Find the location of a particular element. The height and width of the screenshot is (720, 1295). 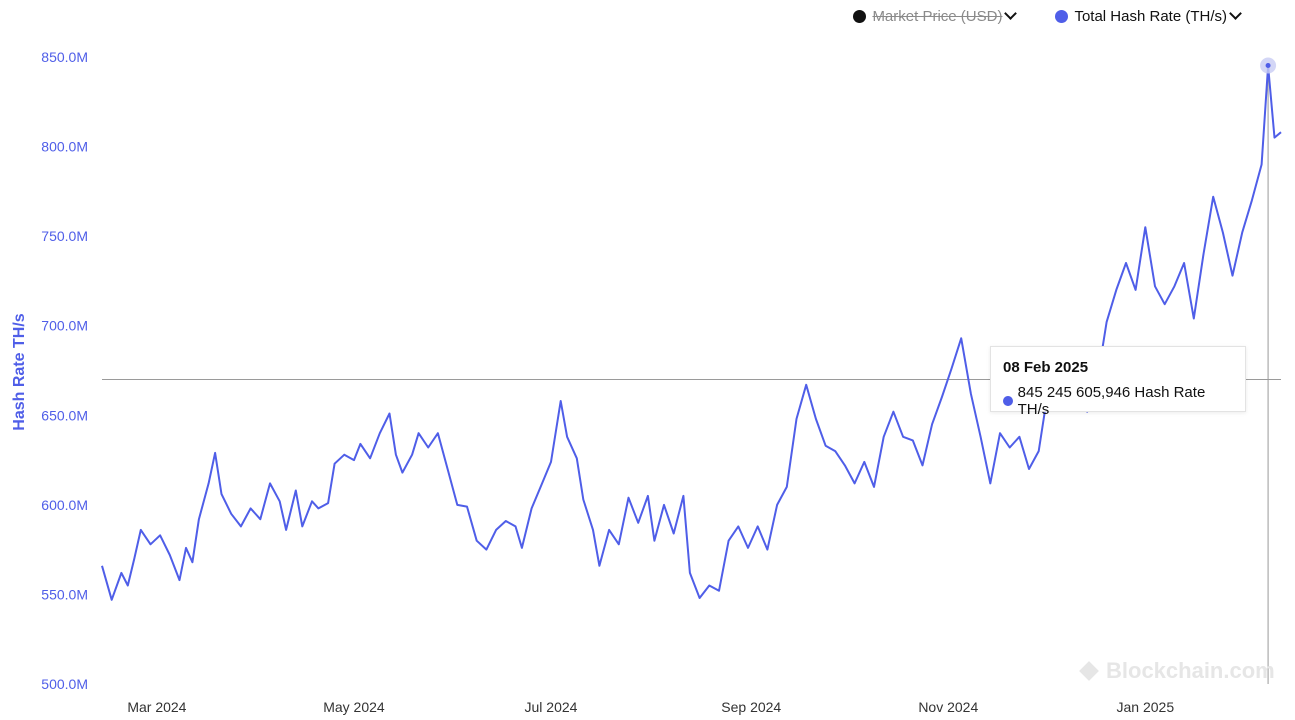

y-tick-label: 850.0M is located at coordinates (64, 57).